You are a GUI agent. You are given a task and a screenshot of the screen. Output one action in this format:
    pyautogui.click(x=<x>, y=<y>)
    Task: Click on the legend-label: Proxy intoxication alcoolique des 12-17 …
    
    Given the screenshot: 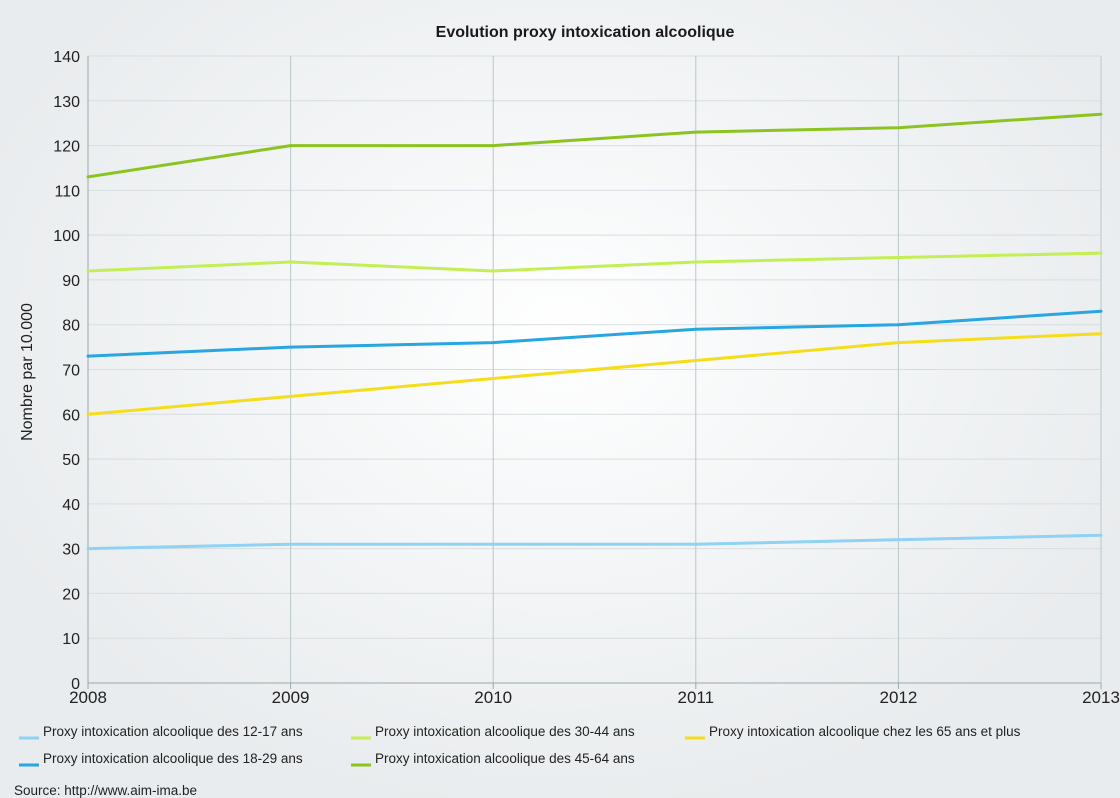 What is the action you would take?
    pyautogui.click(x=173, y=731)
    